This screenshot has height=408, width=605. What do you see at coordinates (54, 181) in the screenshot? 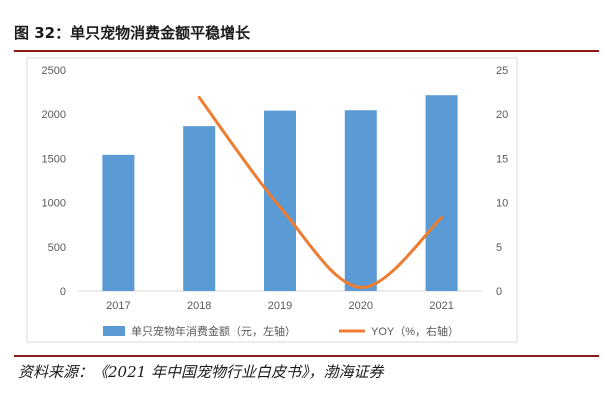
I see `left-axis: 0 500 1000 1500 2000 2500` at bounding box center [54, 181].